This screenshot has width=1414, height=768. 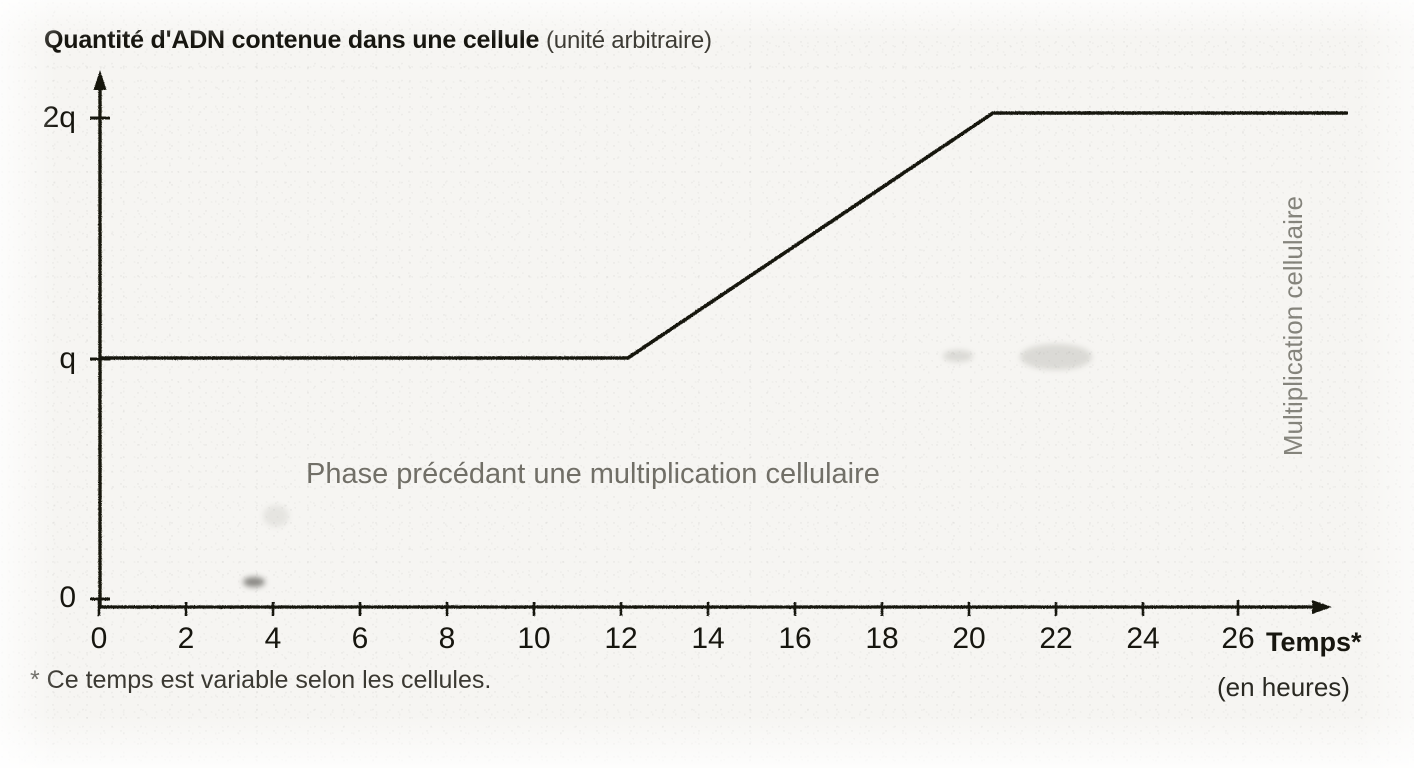 I want to click on x-tick-label-0: 0, so click(x=99, y=638).